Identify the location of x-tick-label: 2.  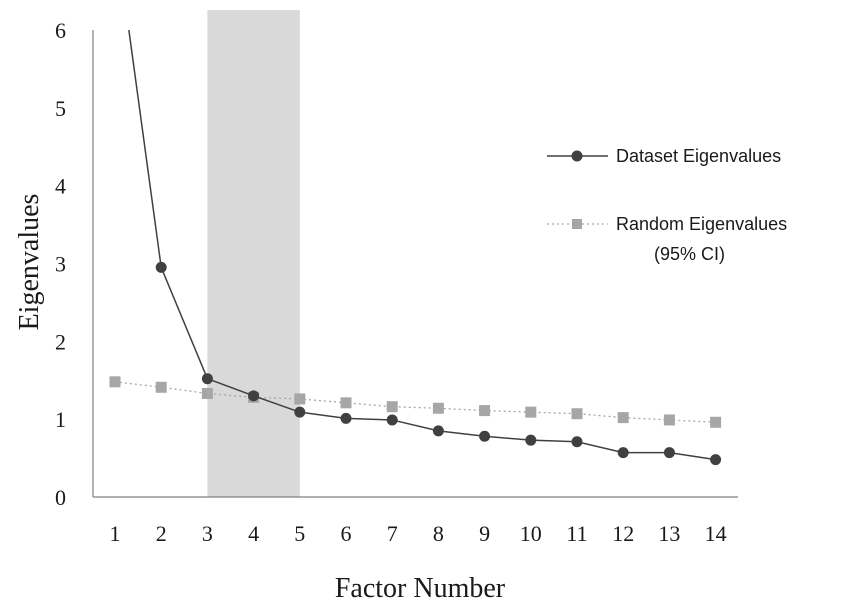
(161, 533).